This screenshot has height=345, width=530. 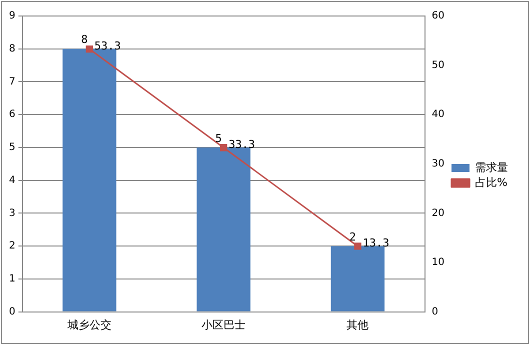 I want to click on x-tick-label: 城乡公交, so click(x=89, y=325).